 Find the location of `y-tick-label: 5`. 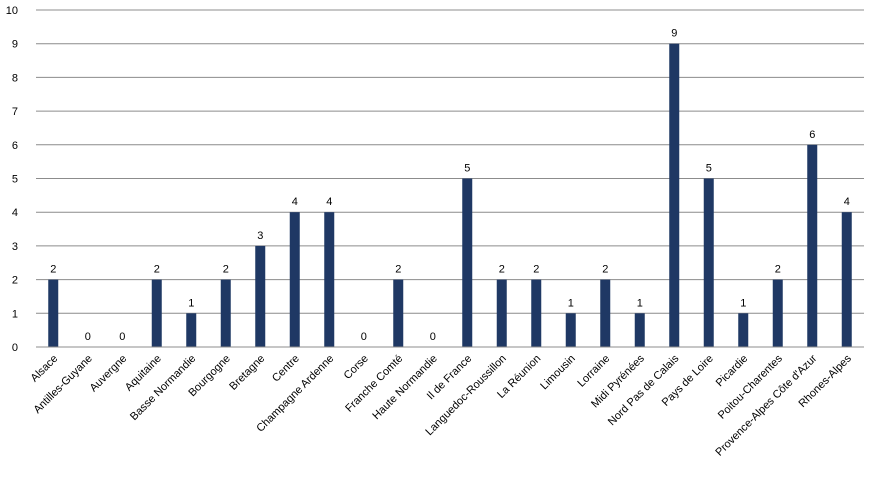

y-tick-label: 5 is located at coordinates (15, 180).